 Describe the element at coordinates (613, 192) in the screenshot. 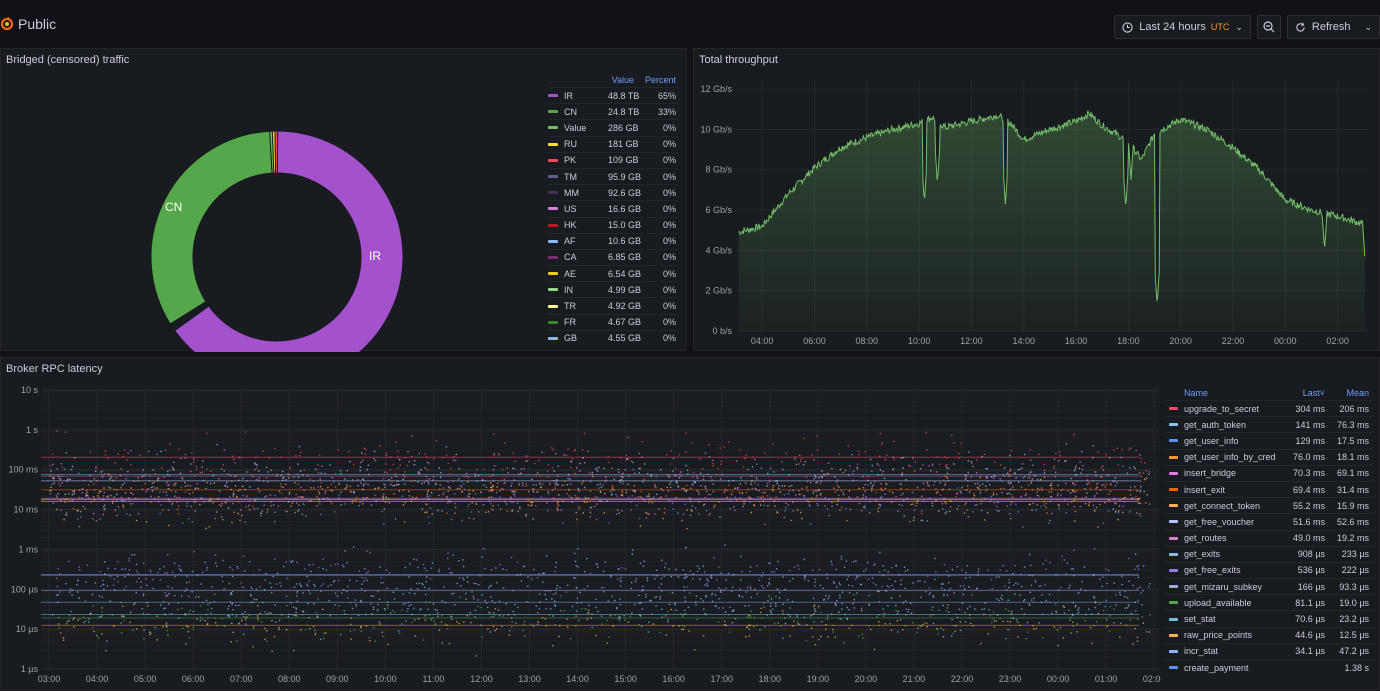

I see `traffic-legend-row-mm: MM 92.6 GB 0%` at that location.